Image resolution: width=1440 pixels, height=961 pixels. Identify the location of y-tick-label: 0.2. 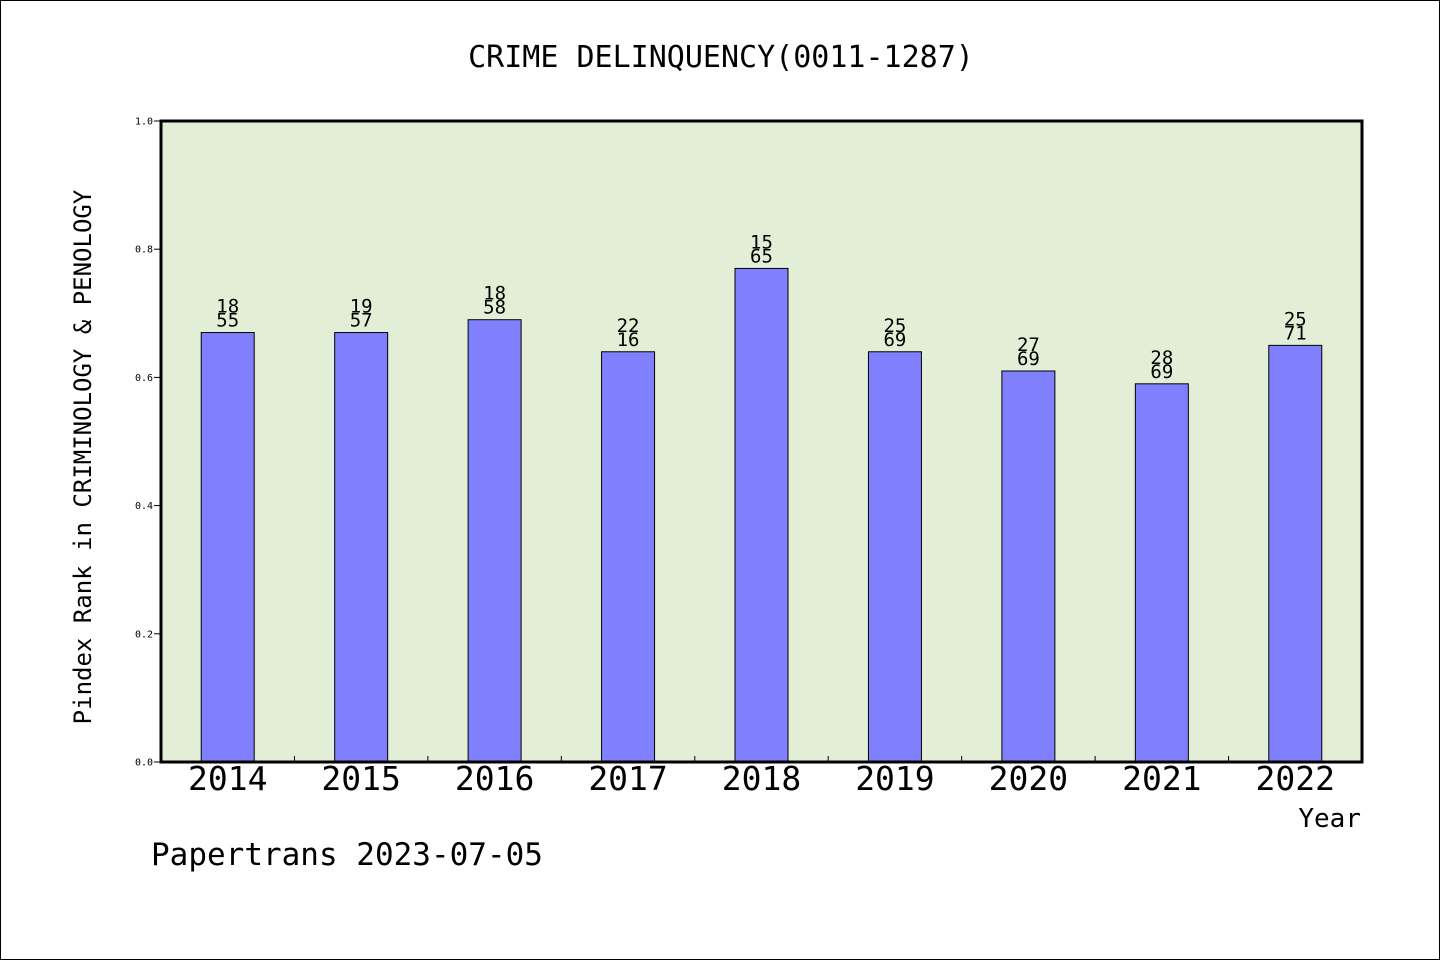
(144, 634).